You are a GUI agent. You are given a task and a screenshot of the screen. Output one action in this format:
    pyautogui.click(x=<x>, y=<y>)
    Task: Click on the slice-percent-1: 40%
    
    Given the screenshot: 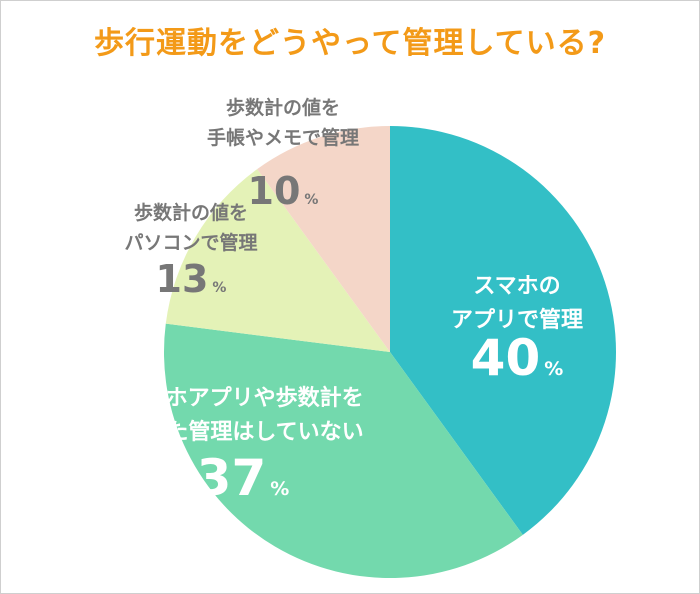 What is the action you would take?
    pyautogui.click(x=517, y=358)
    